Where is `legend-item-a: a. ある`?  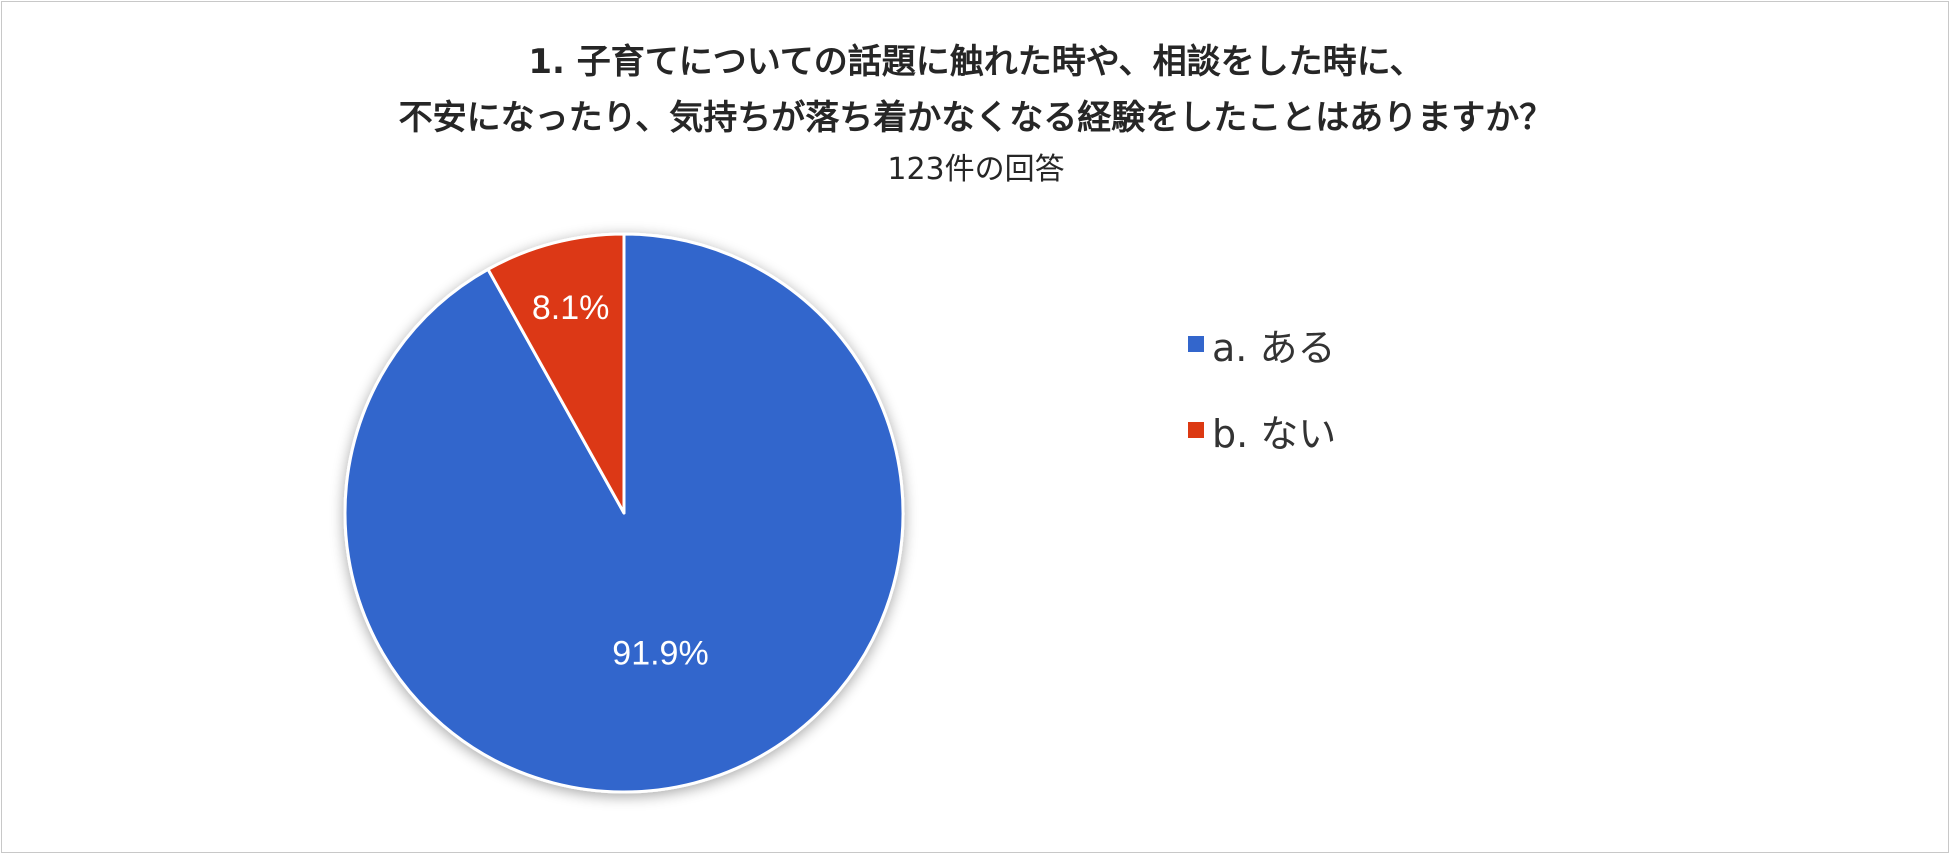
legend-item-a: a. ある is located at coordinates (1262, 346).